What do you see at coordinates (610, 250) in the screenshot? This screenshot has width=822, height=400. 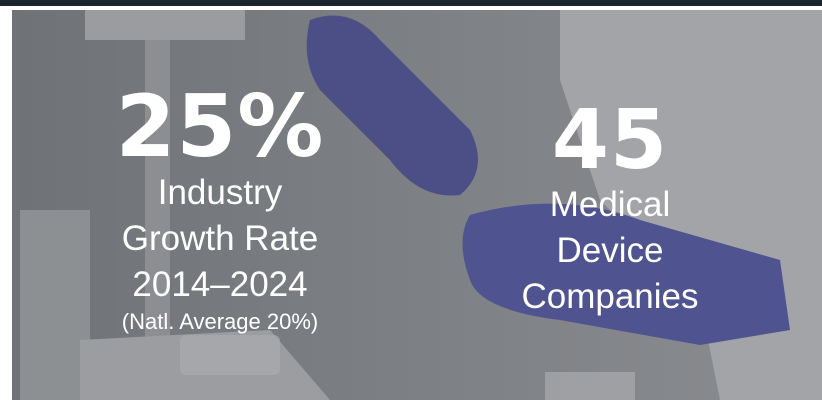 I see `stat-line: Device` at bounding box center [610, 250].